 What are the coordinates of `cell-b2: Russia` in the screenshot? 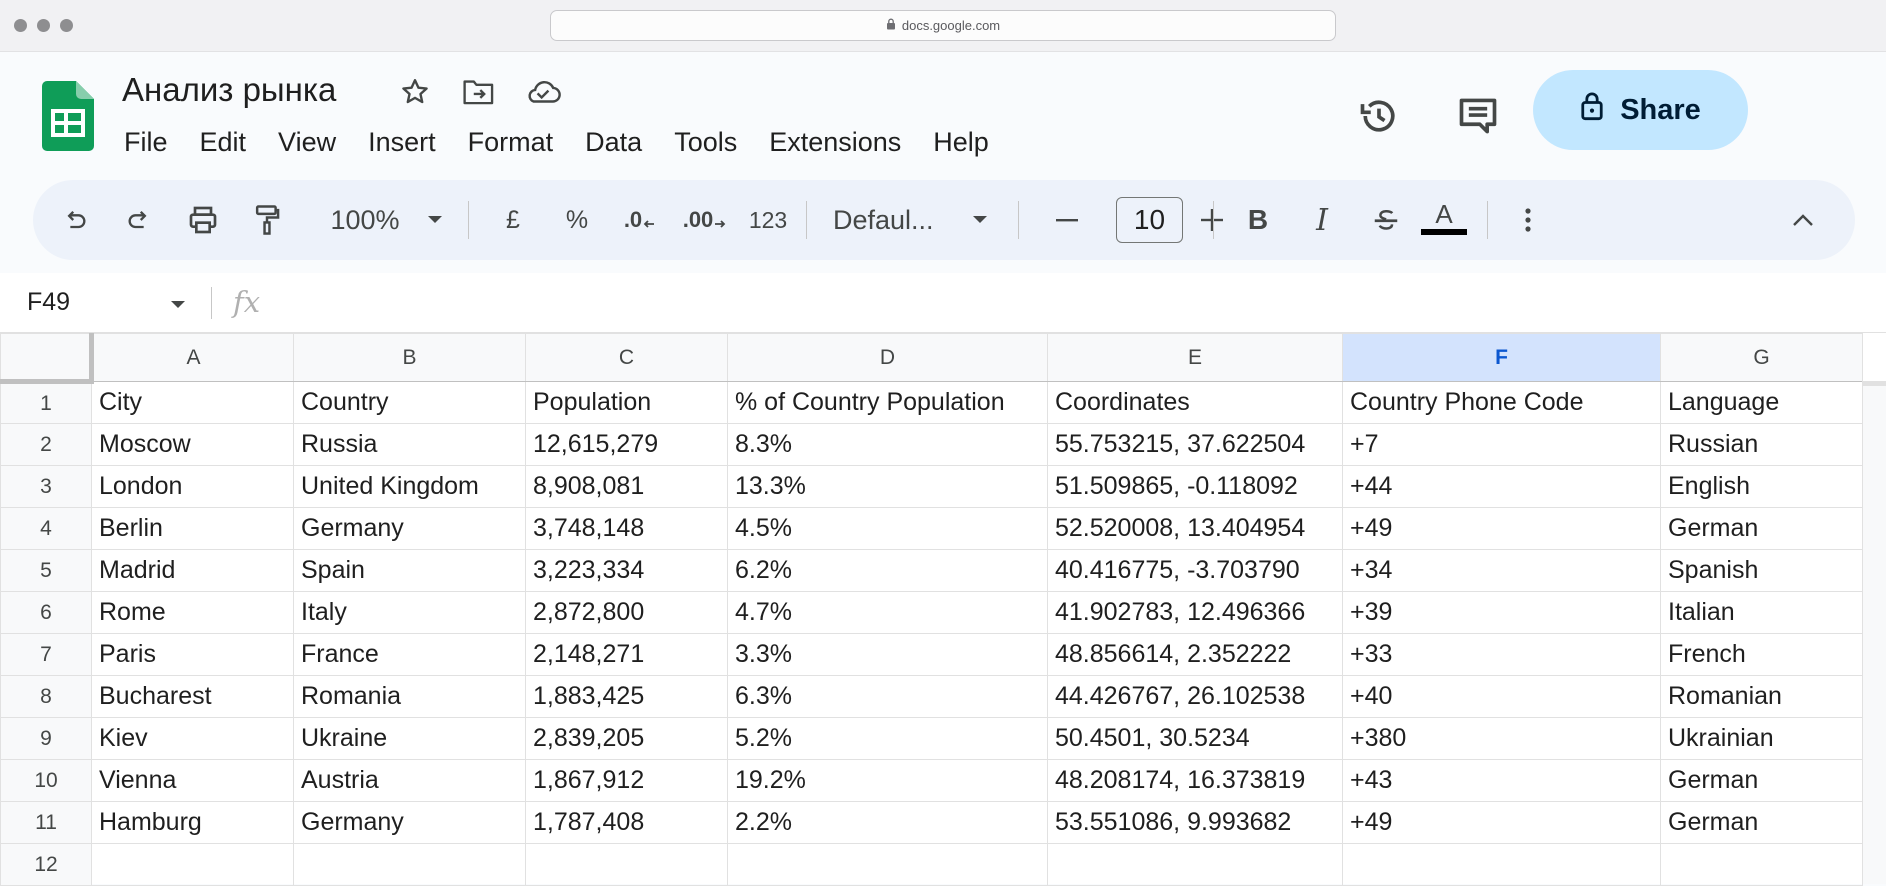 It's located at (409, 444).